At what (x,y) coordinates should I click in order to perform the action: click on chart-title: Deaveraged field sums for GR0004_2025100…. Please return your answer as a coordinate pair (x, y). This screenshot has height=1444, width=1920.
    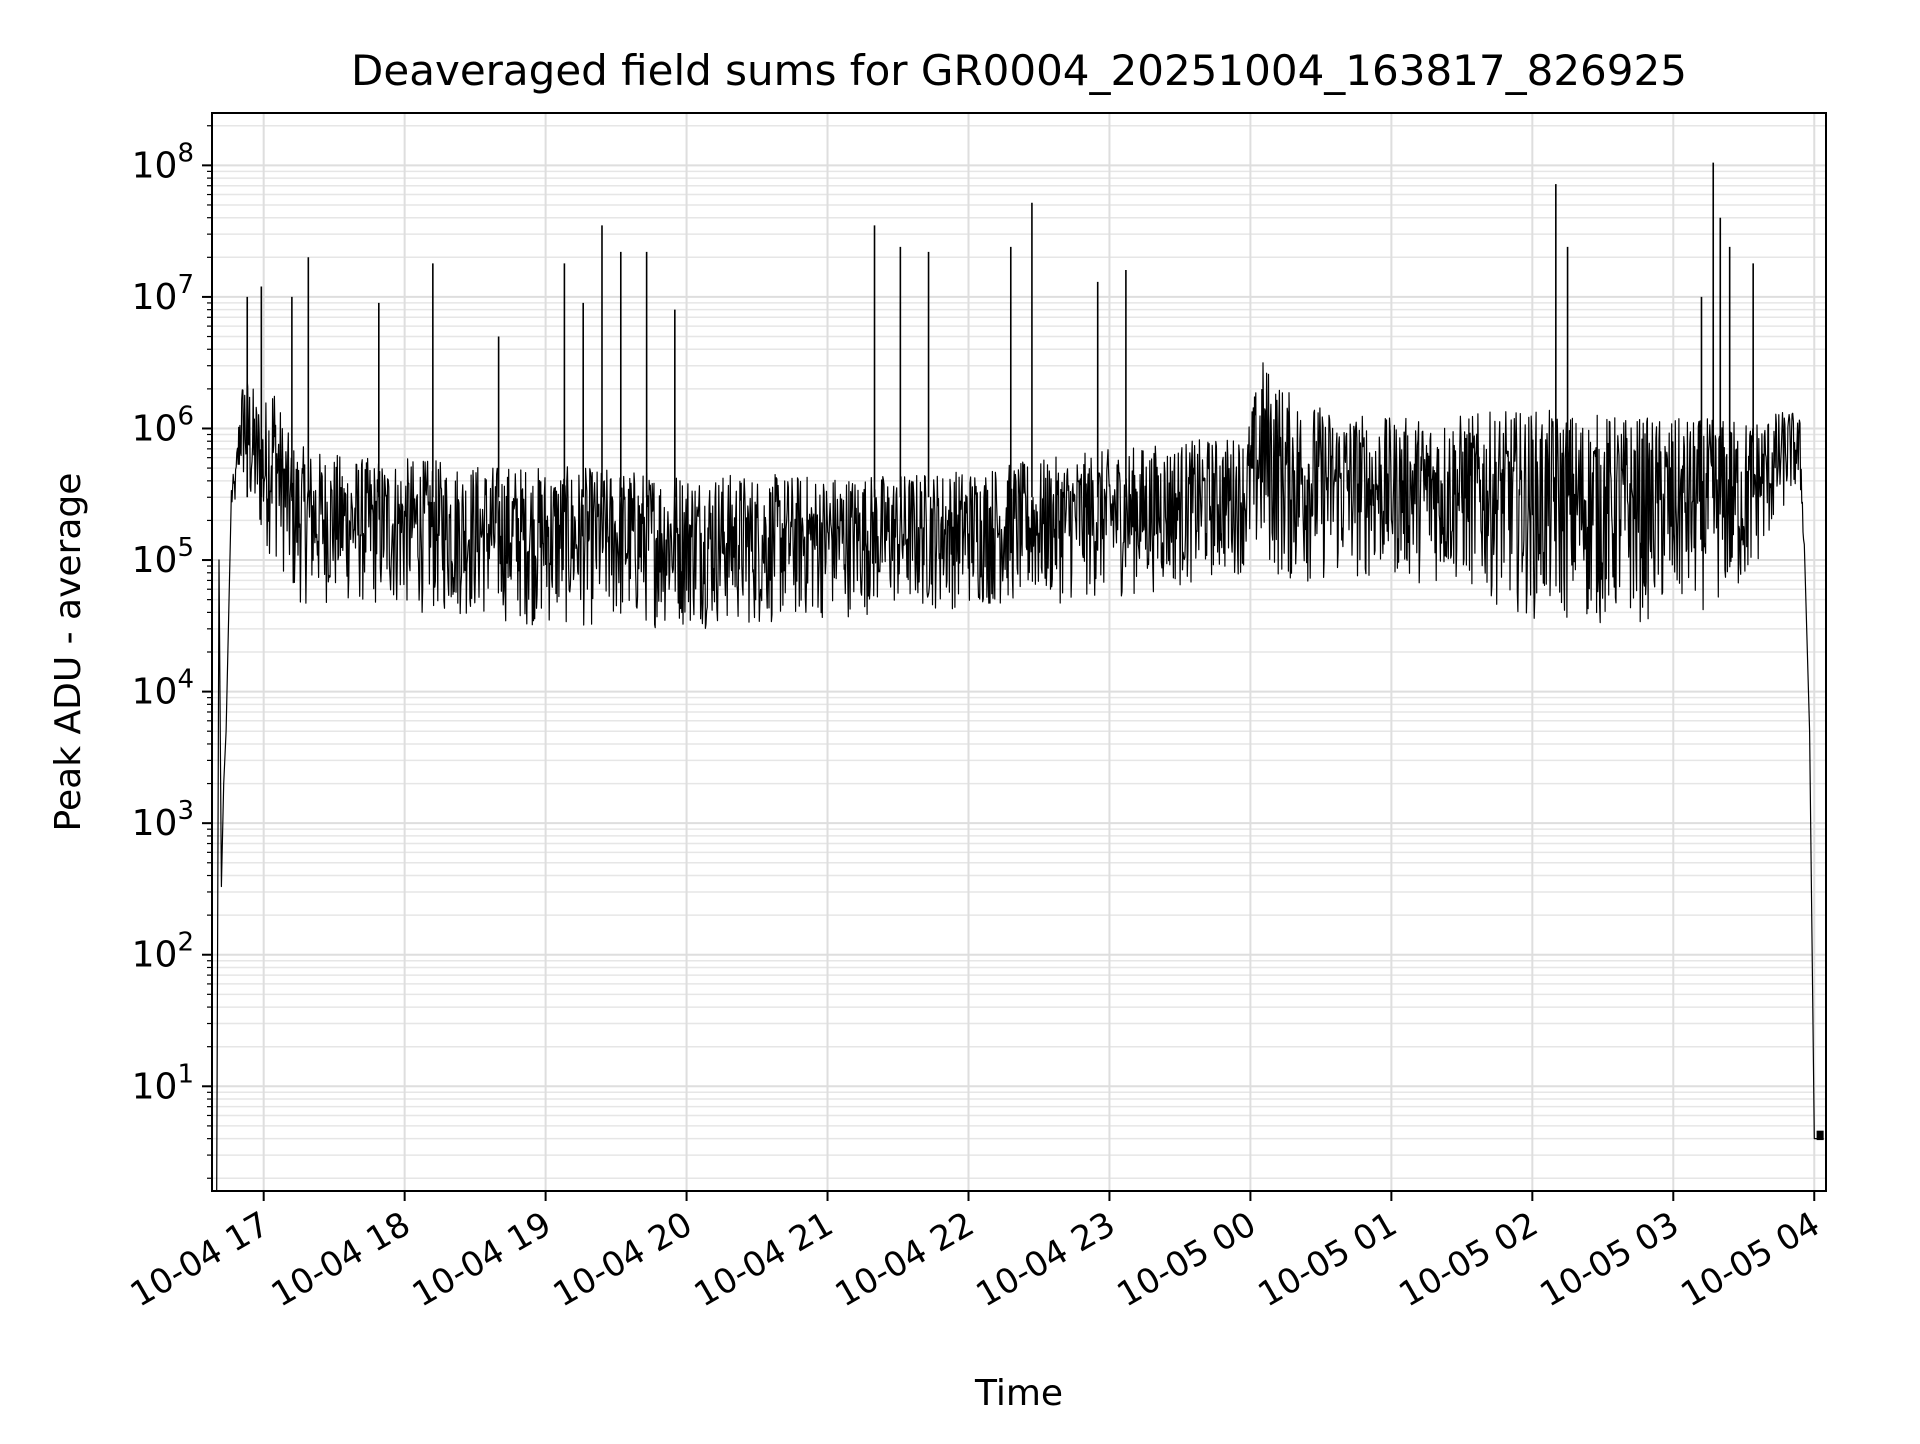
    Looking at the image, I should click on (1019, 70).